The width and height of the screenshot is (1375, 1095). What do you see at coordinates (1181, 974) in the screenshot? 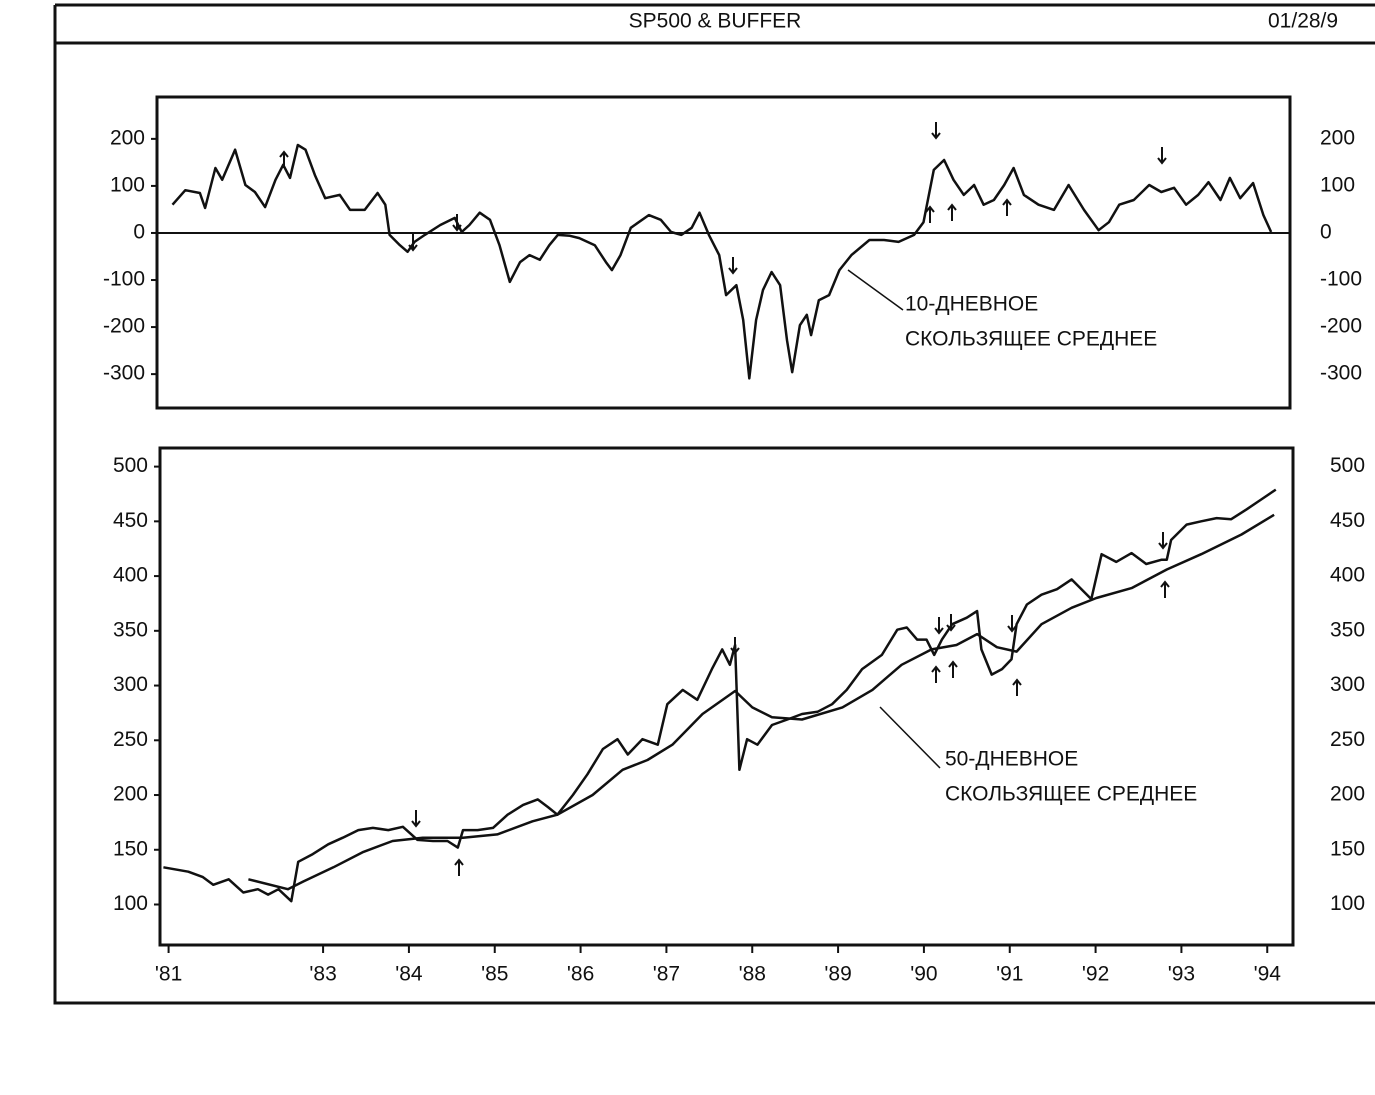
I see `x-tick-label: '93` at bounding box center [1181, 974].